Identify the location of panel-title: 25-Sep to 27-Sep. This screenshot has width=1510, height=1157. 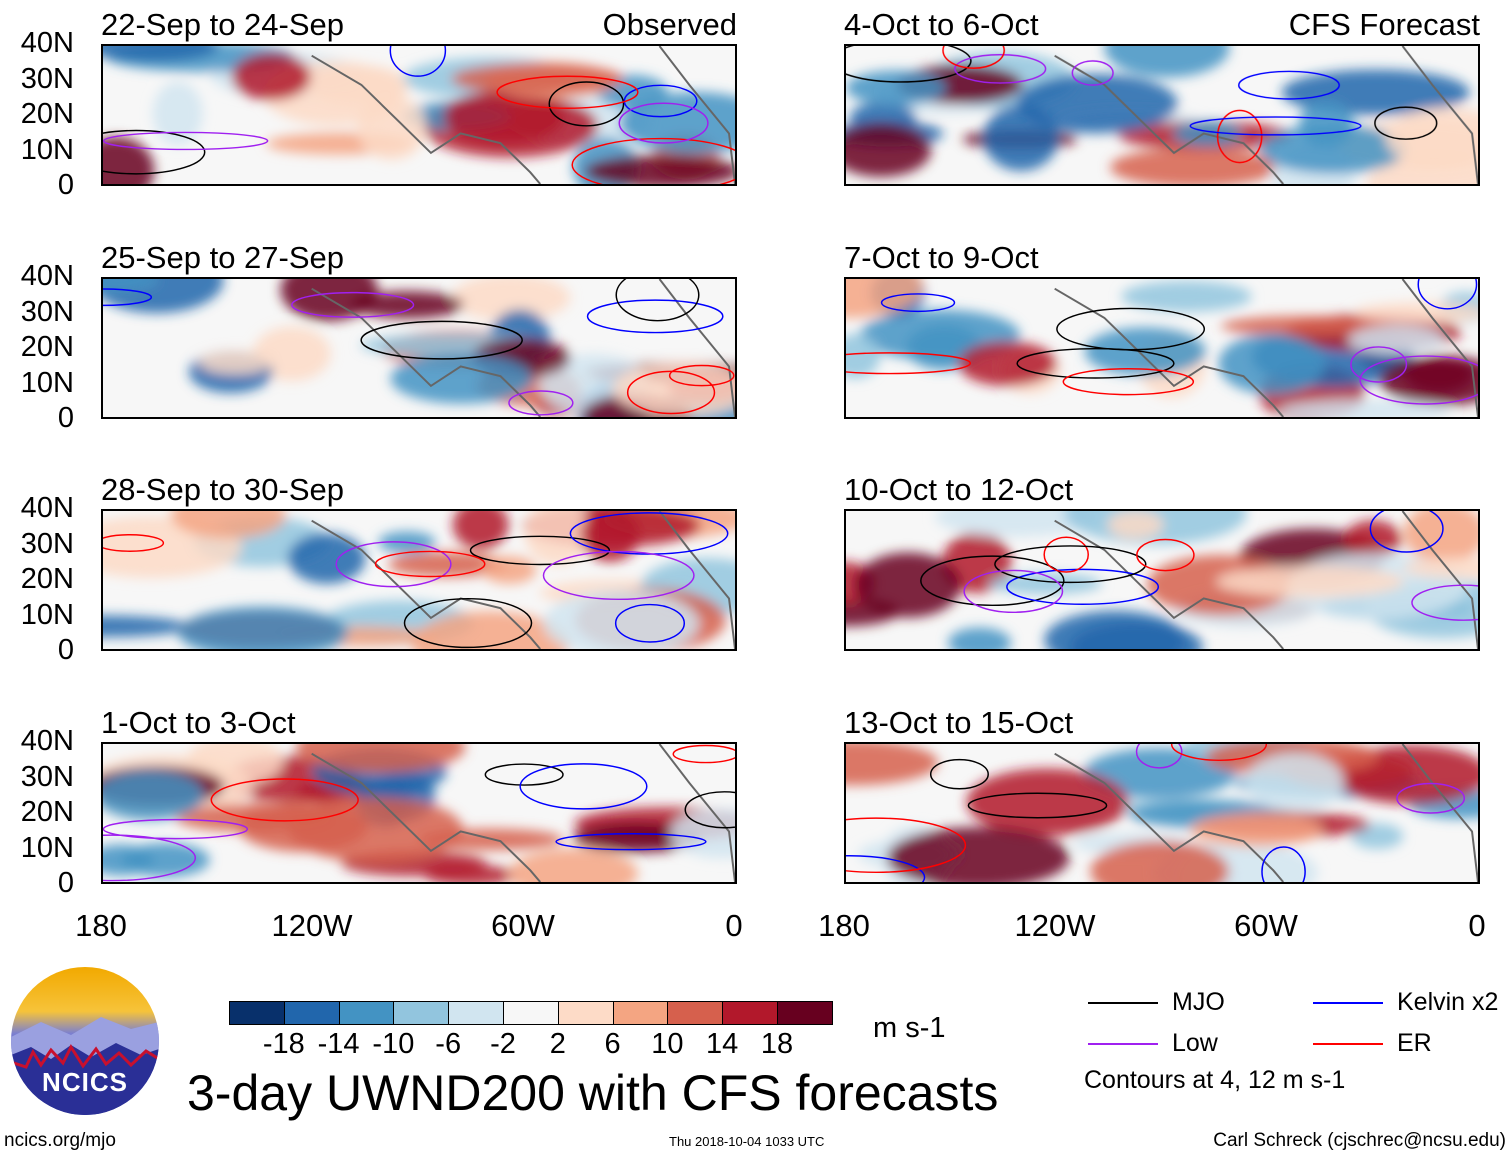
(223, 257).